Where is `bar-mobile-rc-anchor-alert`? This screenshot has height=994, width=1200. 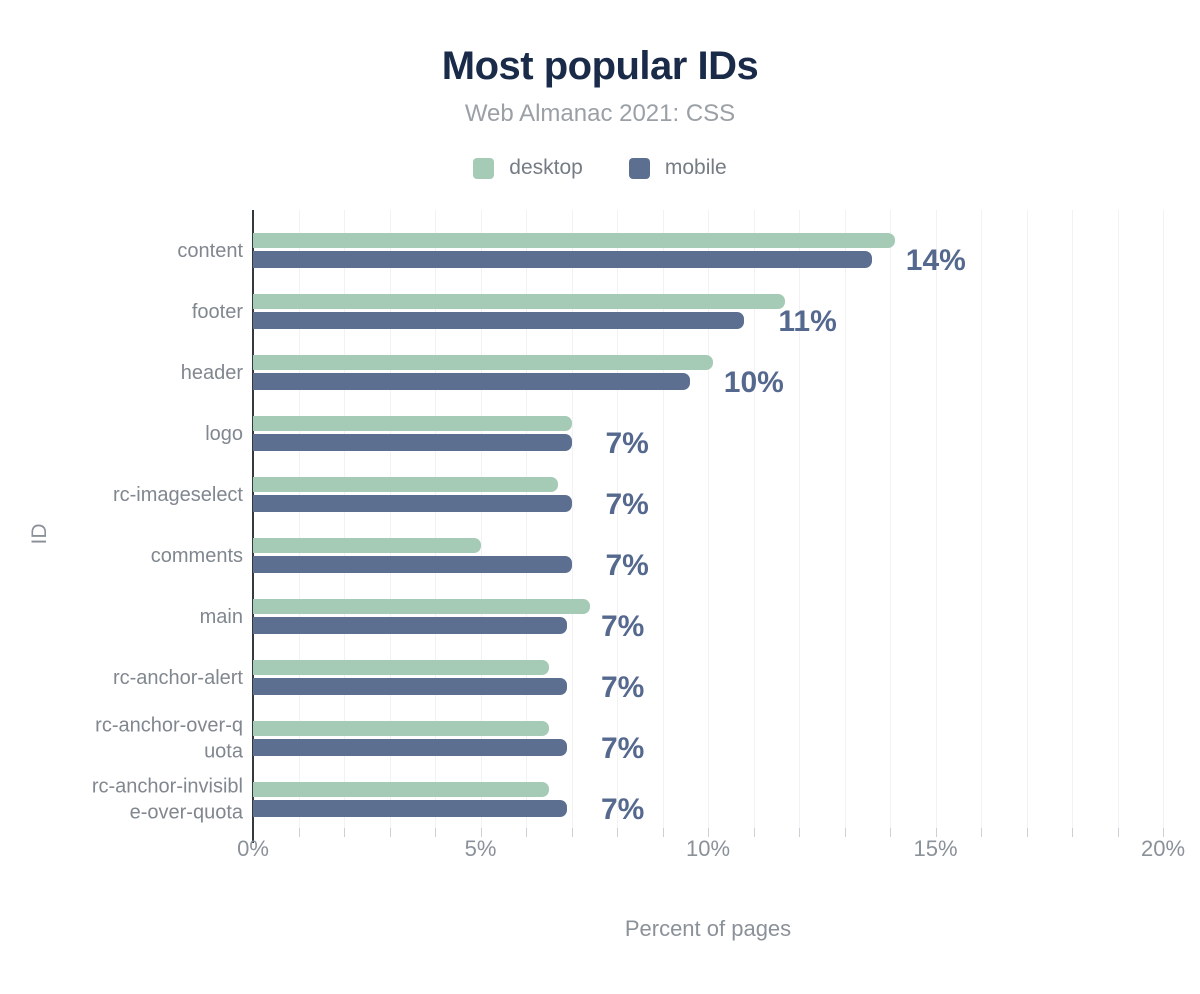 bar-mobile-rc-anchor-alert is located at coordinates (410, 686).